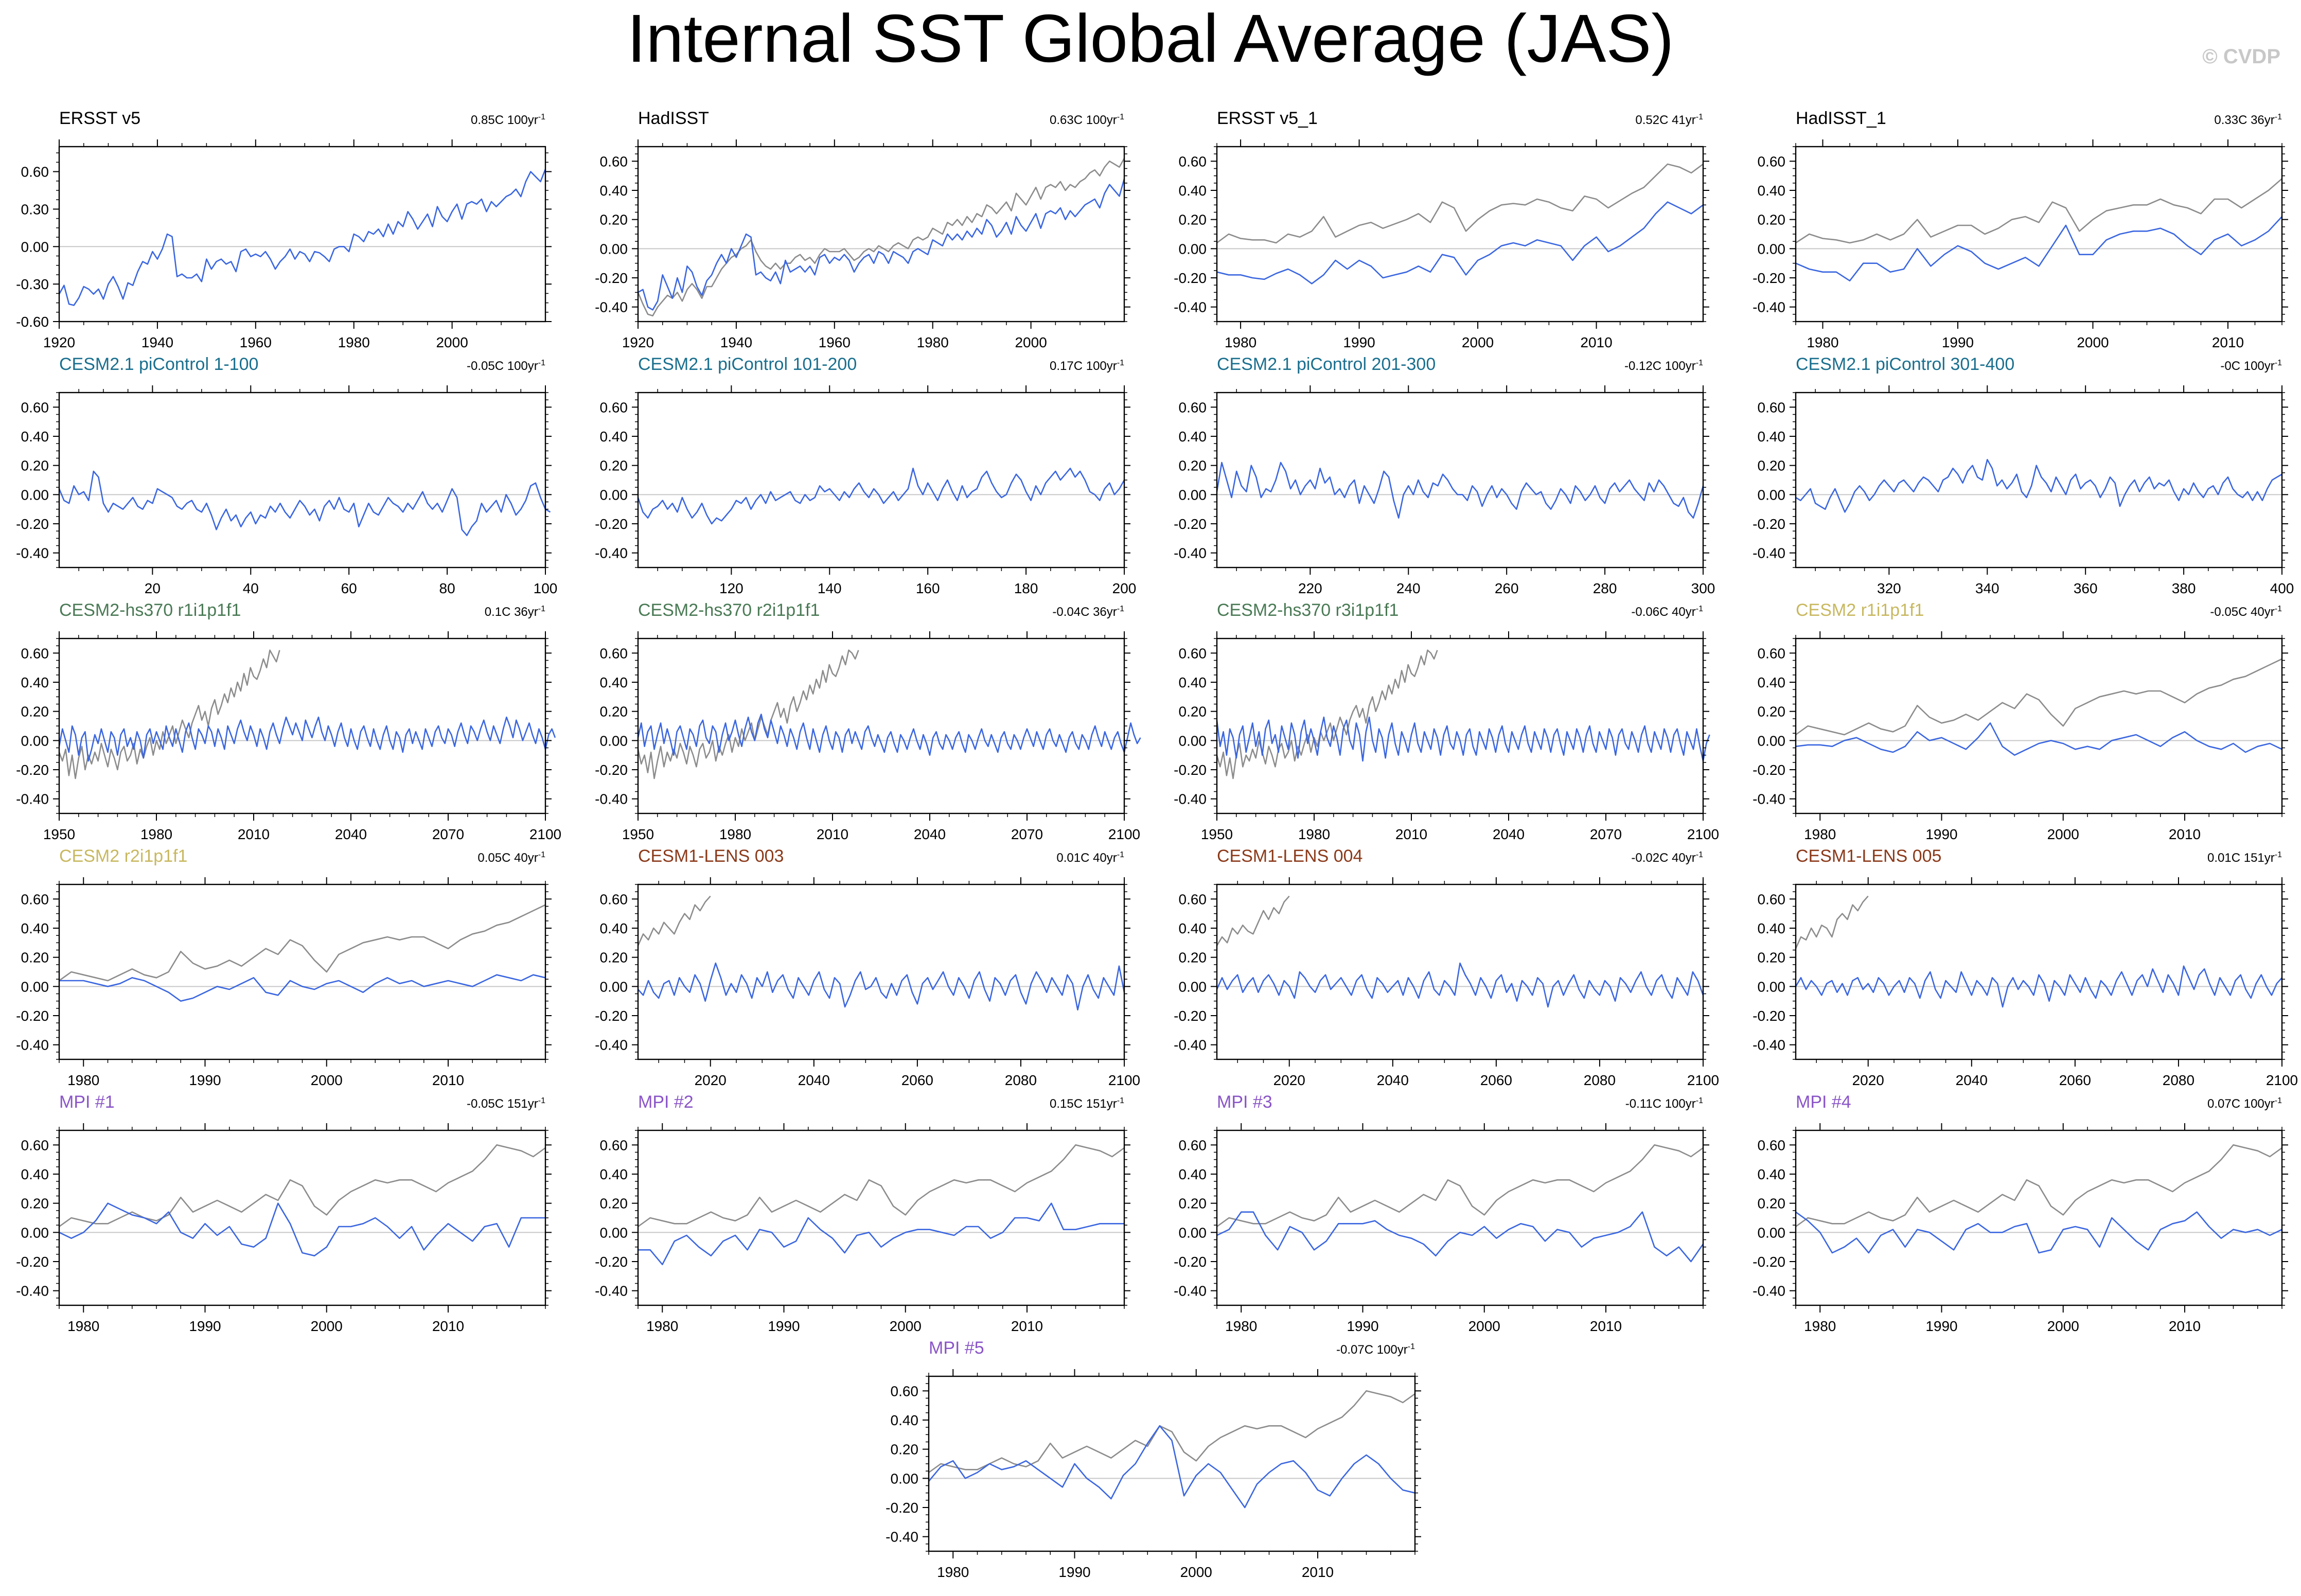  What do you see at coordinates (1660, 366) in the screenshot?
I see `trend-value: -0.12C 100yr` at bounding box center [1660, 366].